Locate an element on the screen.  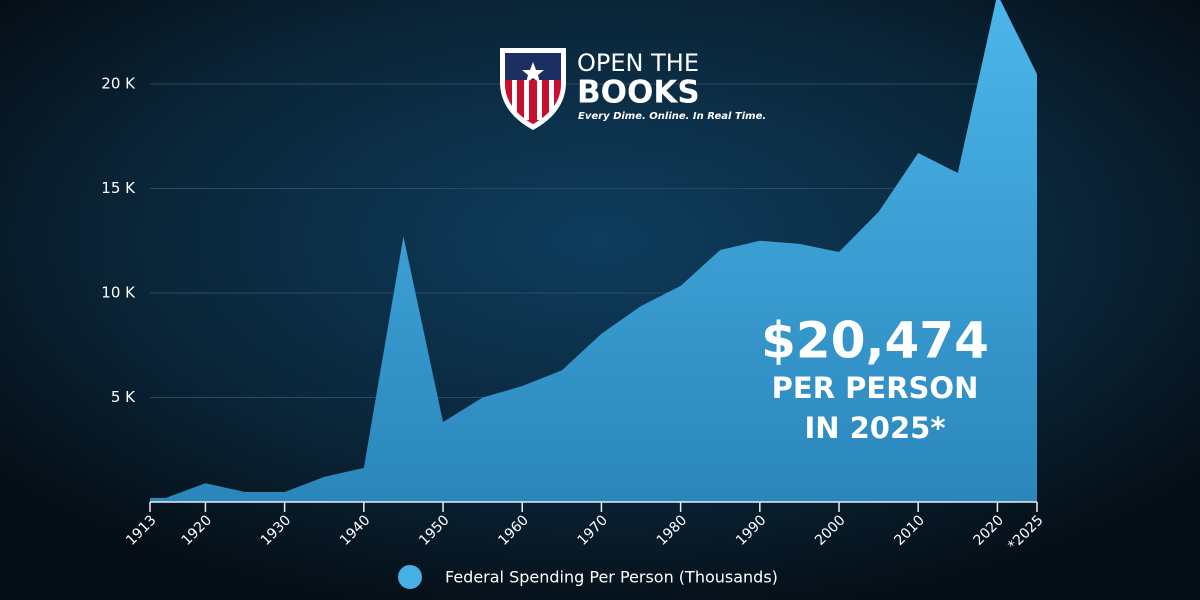
y-tick-label: 10 K is located at coordinates (118, 293).